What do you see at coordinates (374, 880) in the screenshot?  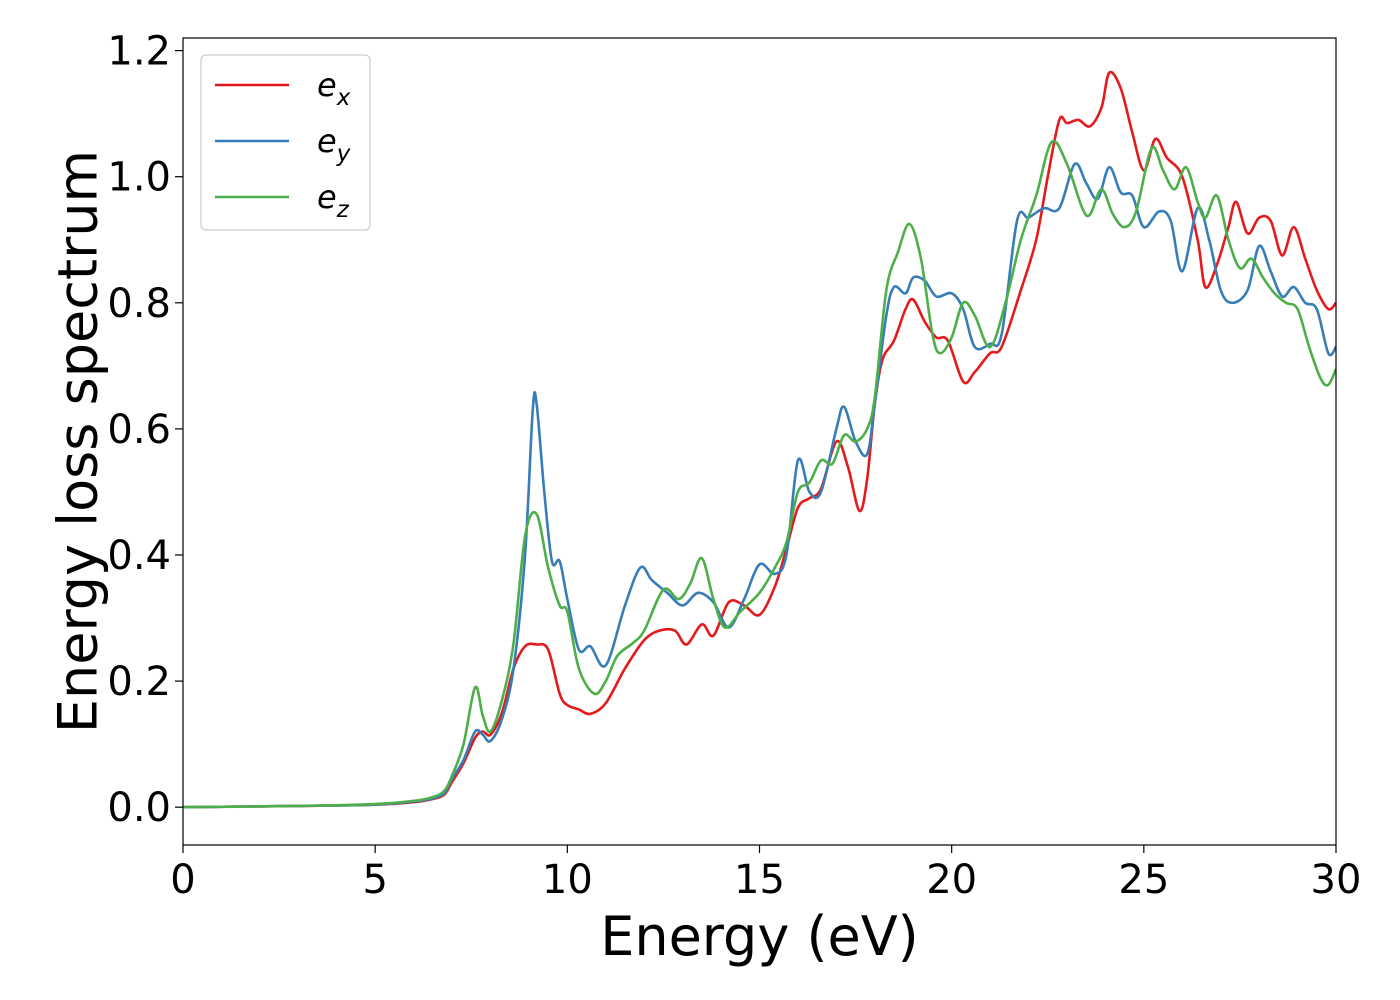 I see `x-tick-label: 5` at bounding box center [374, 880].